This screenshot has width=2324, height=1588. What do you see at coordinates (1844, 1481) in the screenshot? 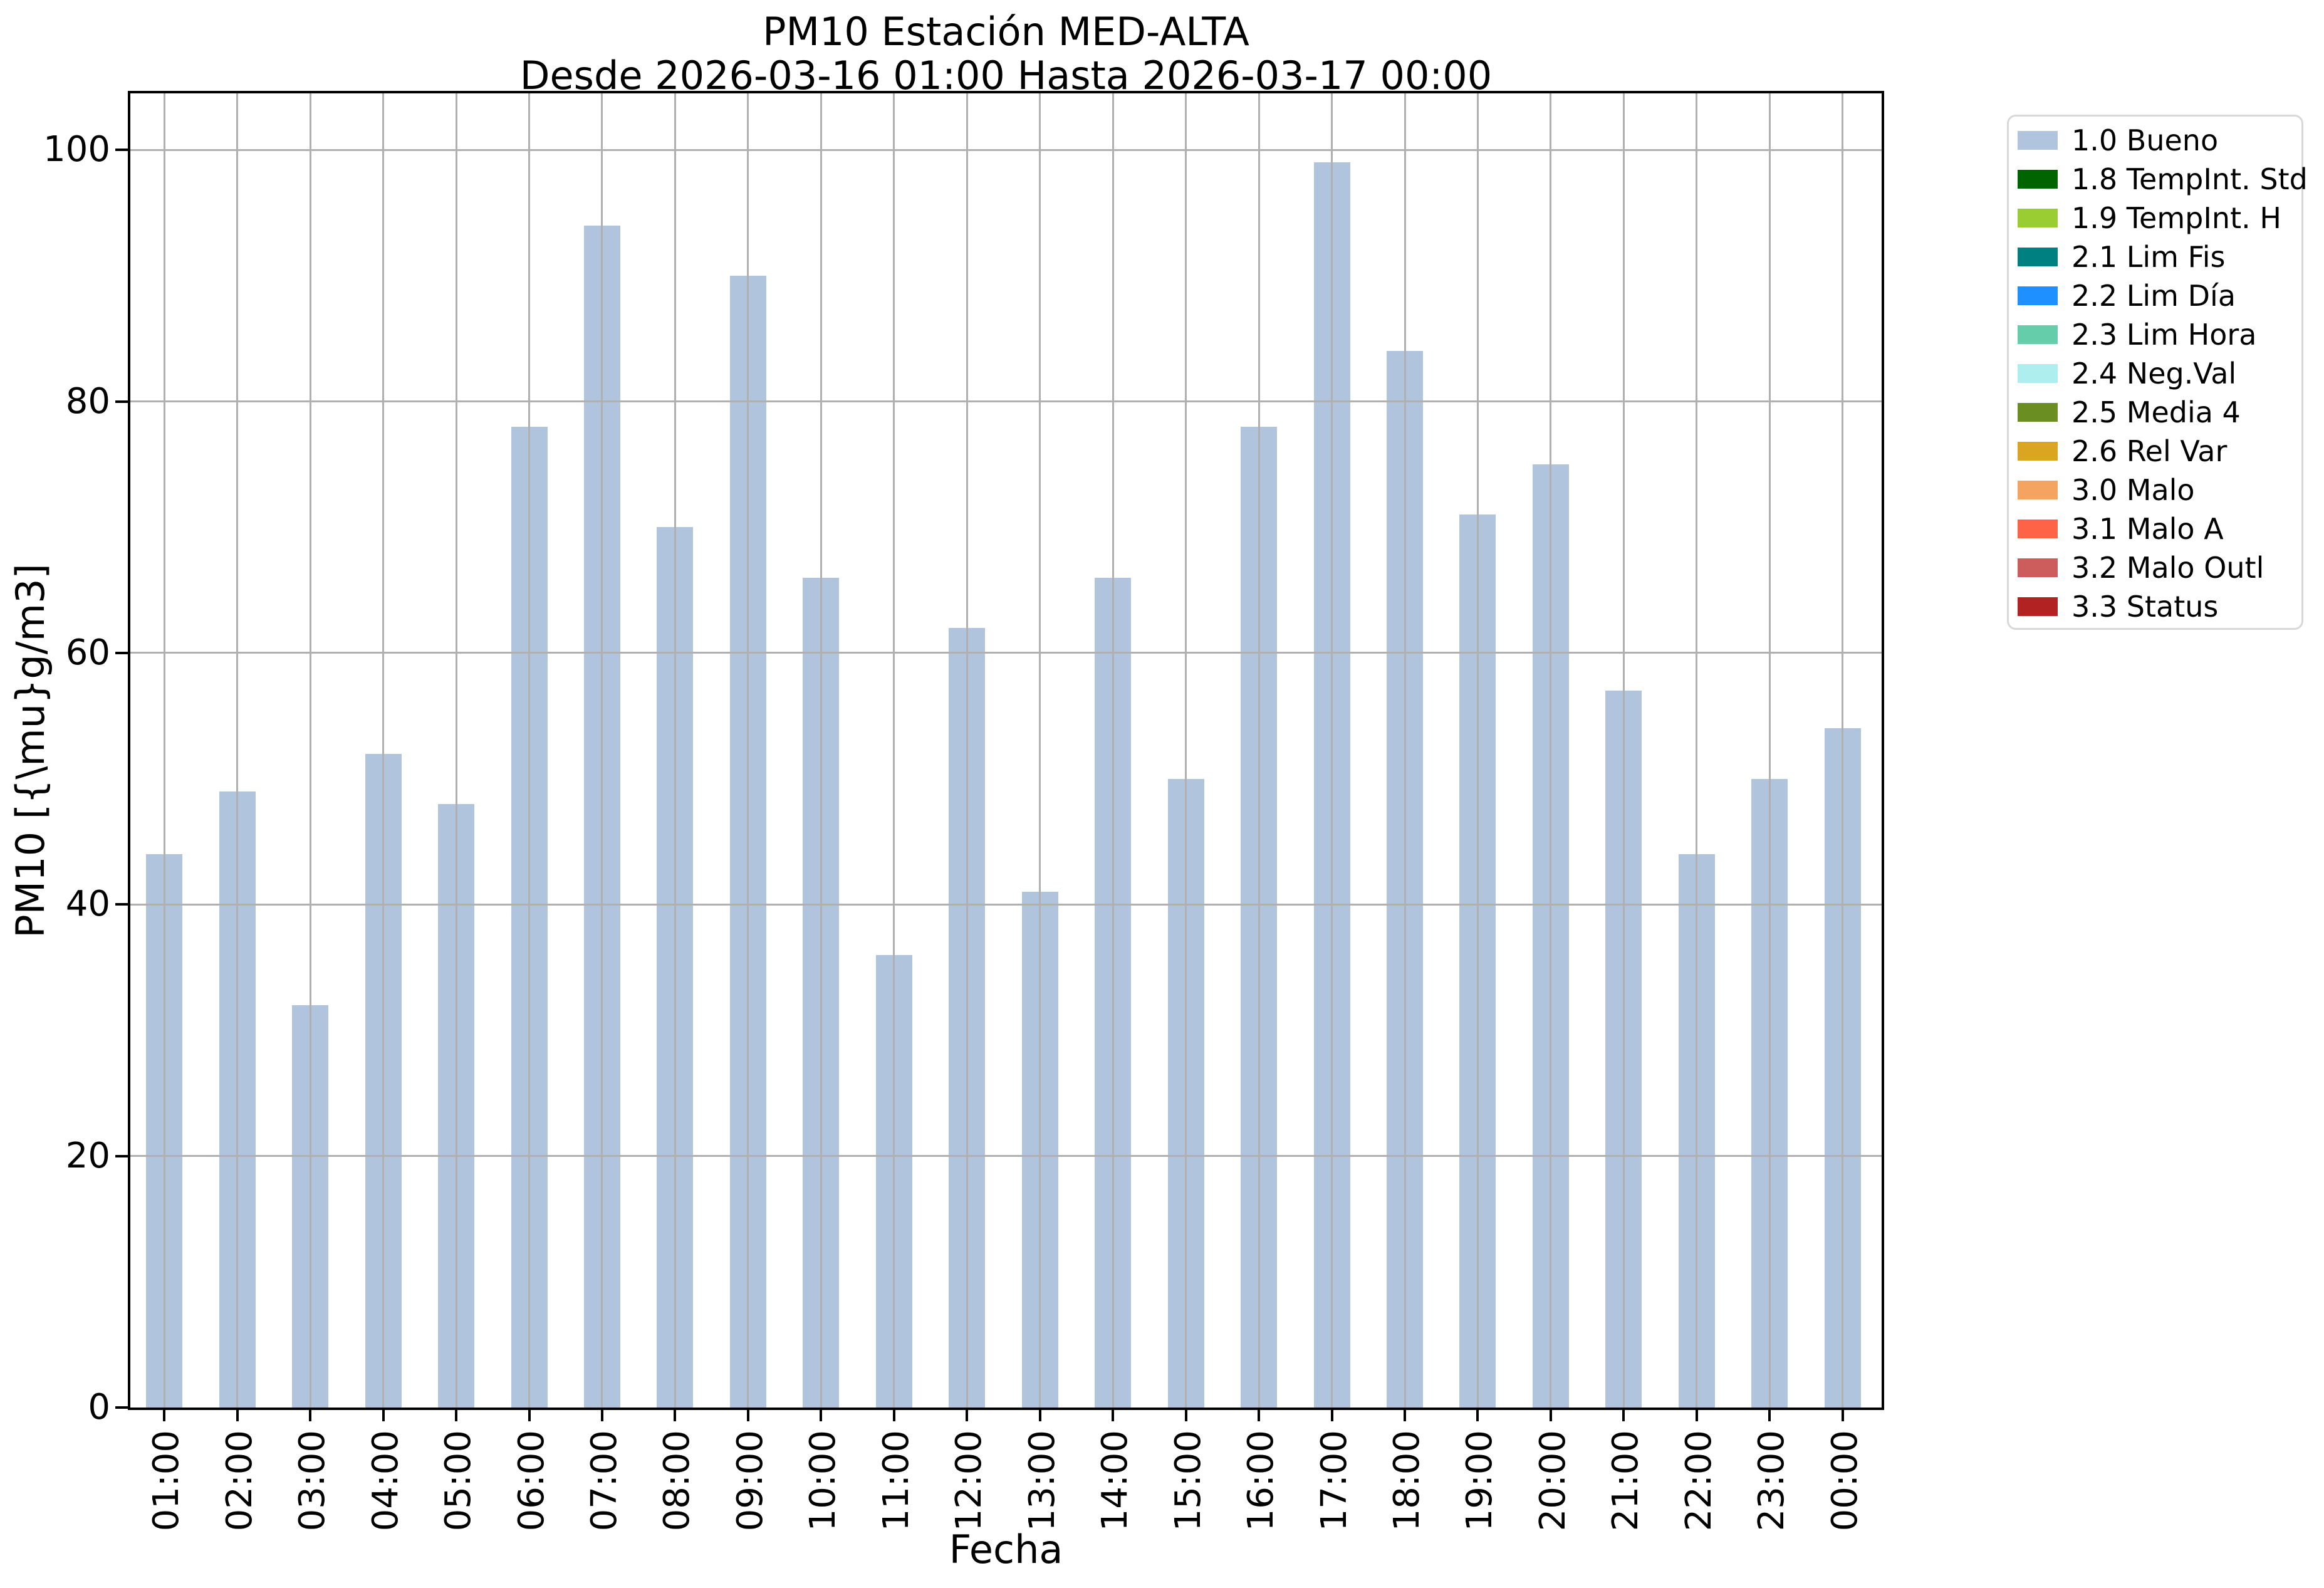
I see `x-tick-label: 00:00` at bounding box center [1844, 1481].